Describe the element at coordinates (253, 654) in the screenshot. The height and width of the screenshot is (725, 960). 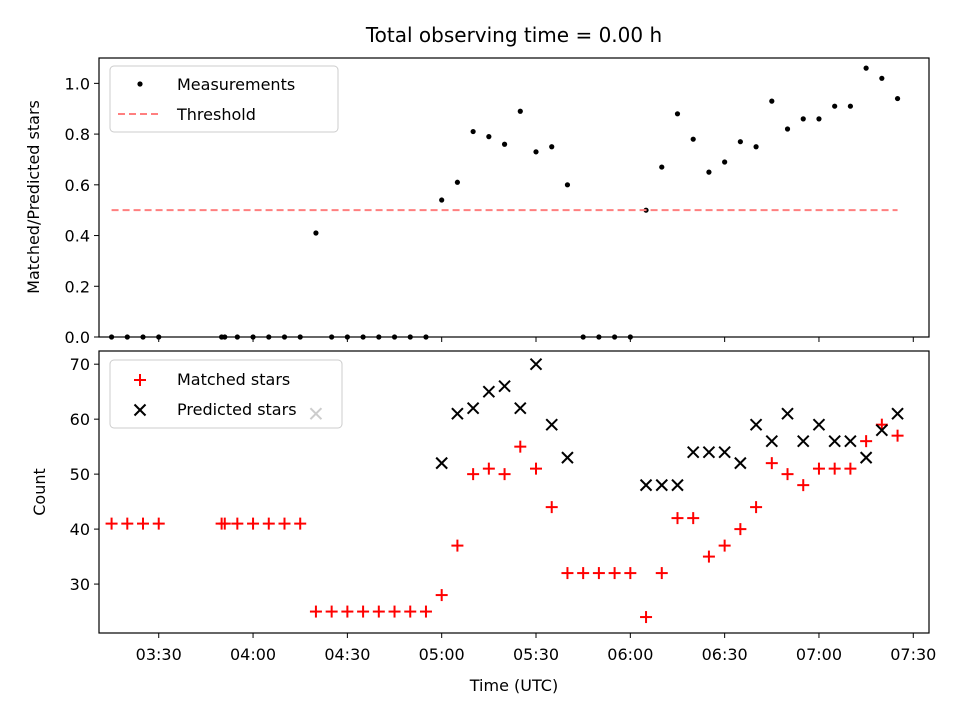
I see `x-tick-label: 04:00` at that location.